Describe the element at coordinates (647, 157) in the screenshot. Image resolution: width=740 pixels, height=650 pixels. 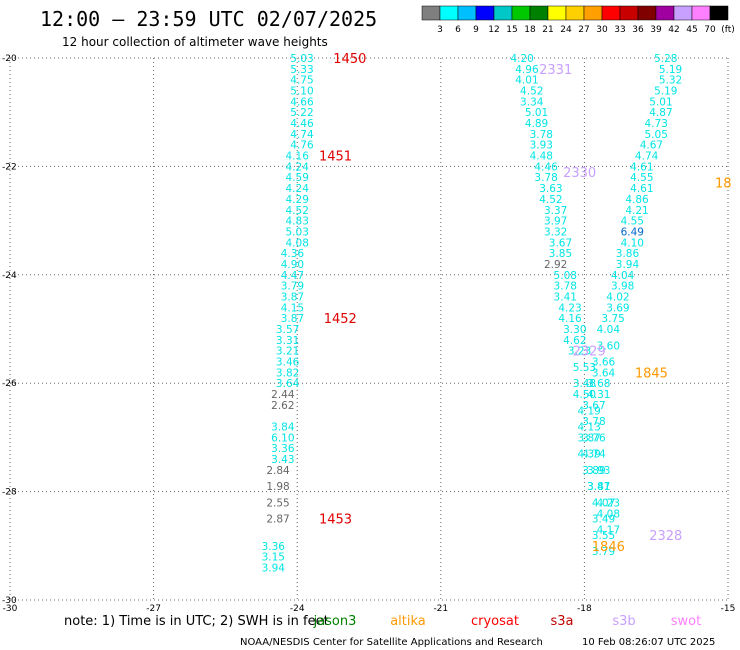
I see `wave-height-value: 4.74` at that location.